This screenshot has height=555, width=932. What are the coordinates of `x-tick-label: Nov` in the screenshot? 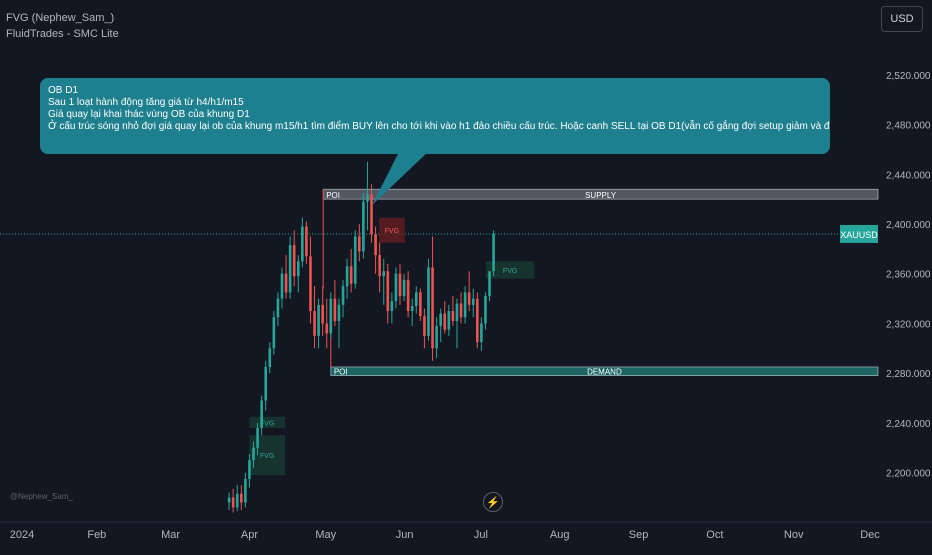 It's located at (794, 535).